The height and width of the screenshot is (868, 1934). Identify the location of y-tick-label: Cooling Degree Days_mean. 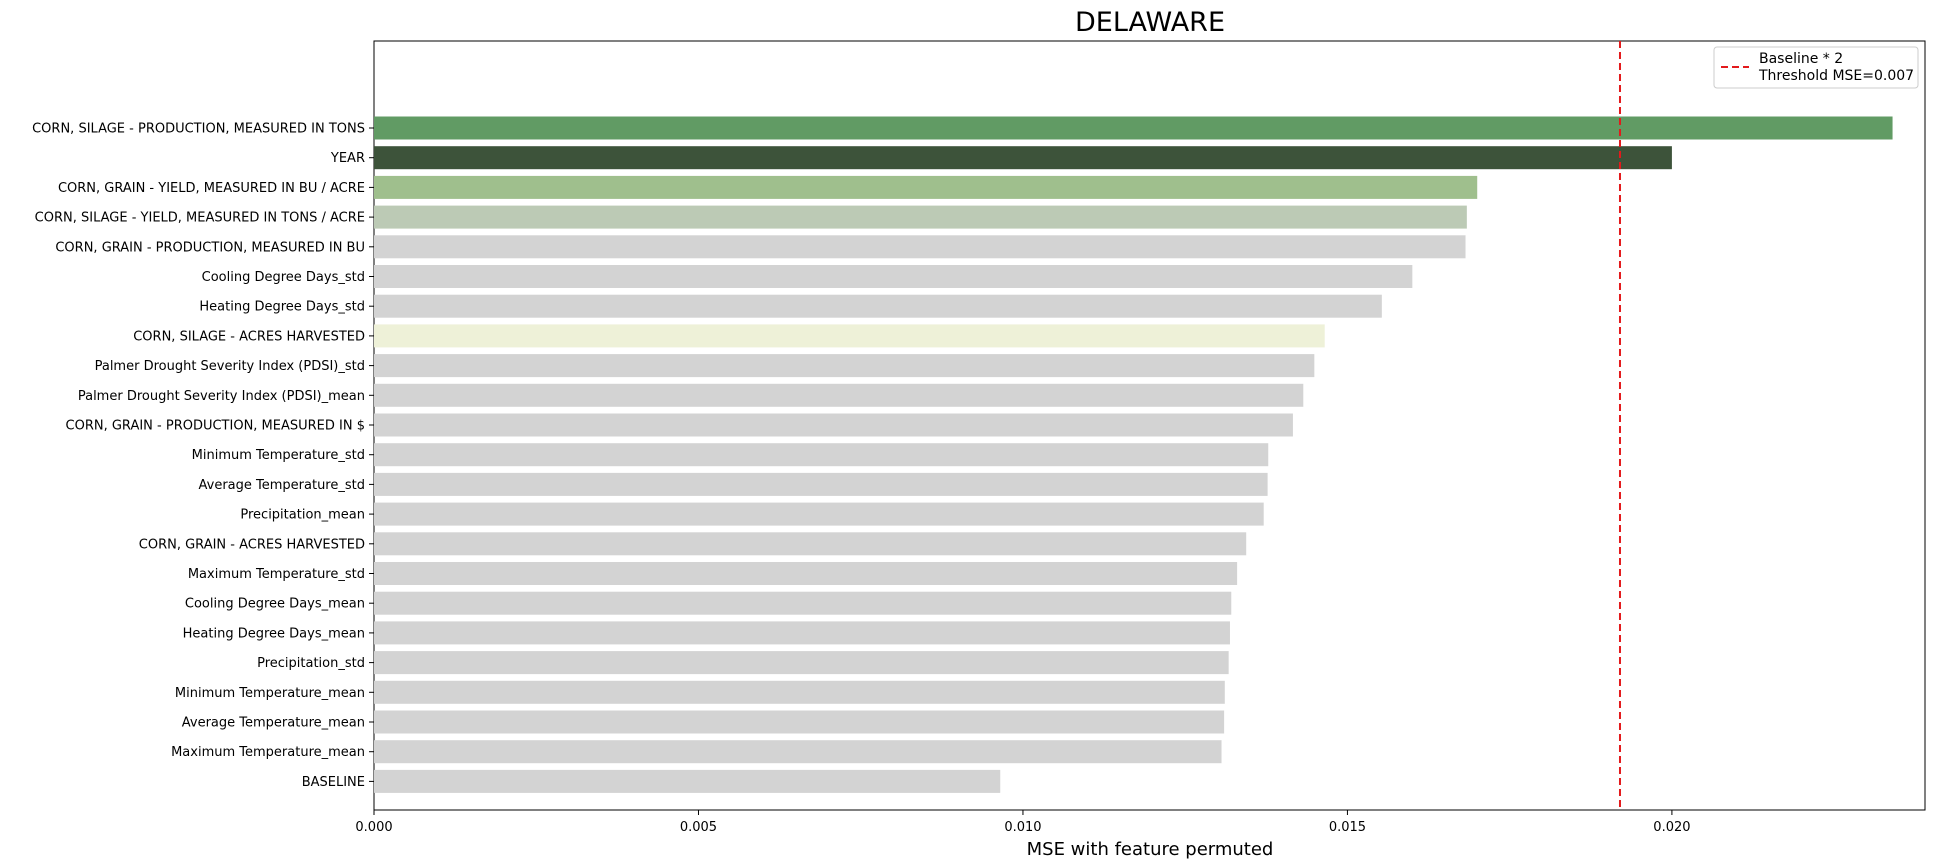
(275, 604).